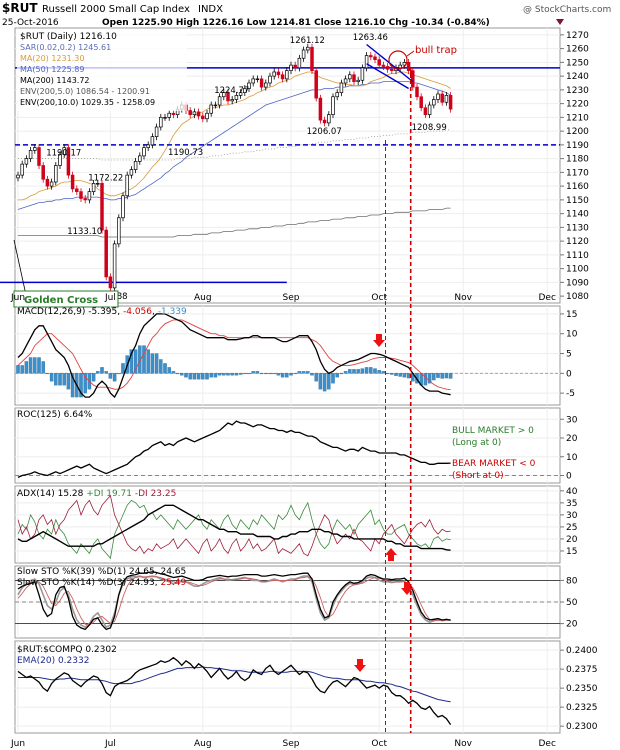 This screenshot has height=750, width=620. Describe the element at coordinates (66, 273) in the screenshot. I see `golden-cross-callout: Golden Cross` at that location.